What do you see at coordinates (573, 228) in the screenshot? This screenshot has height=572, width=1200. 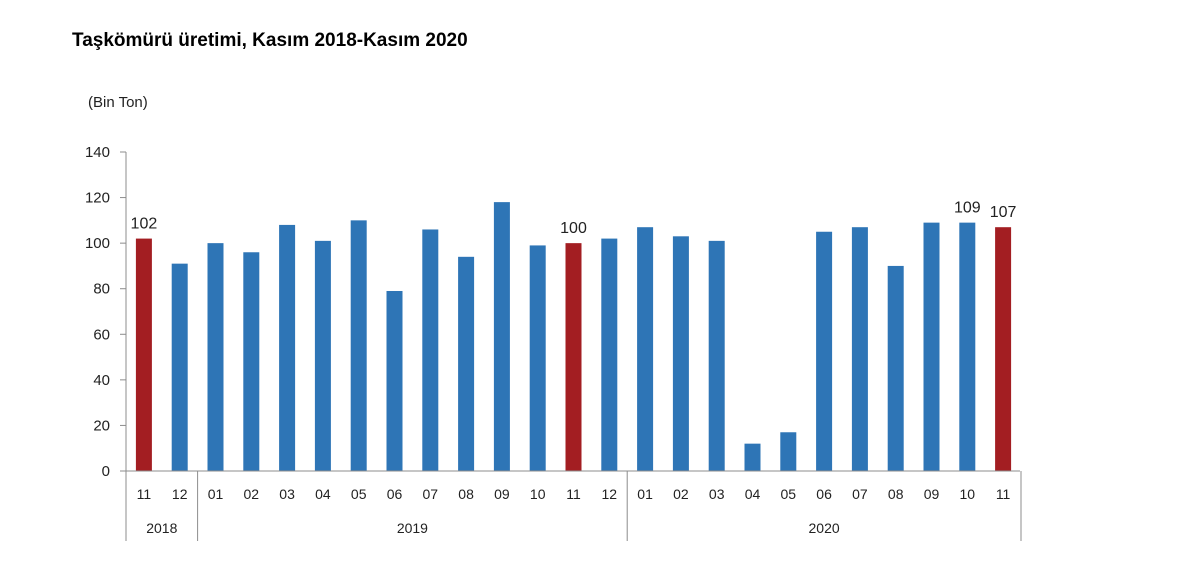 I see `data-label: 100` at bounding box center [573, 228].